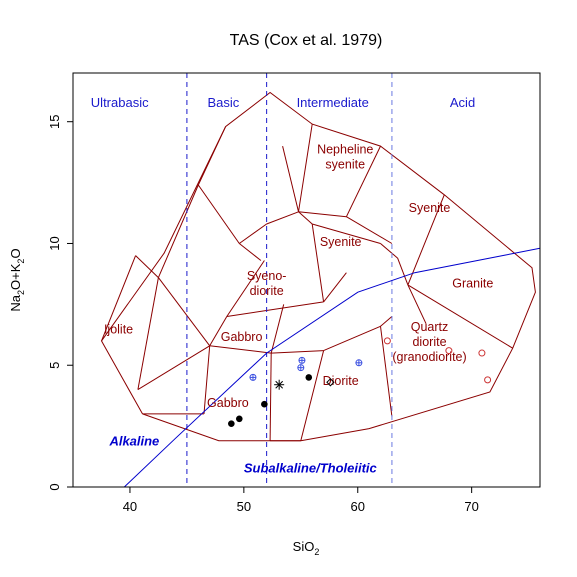 The width and height of the screenshot is (577, 577). Describe the element at coordinates (120, 102) in the screenshot. I see `category-label: Ultrabasic` at that location.